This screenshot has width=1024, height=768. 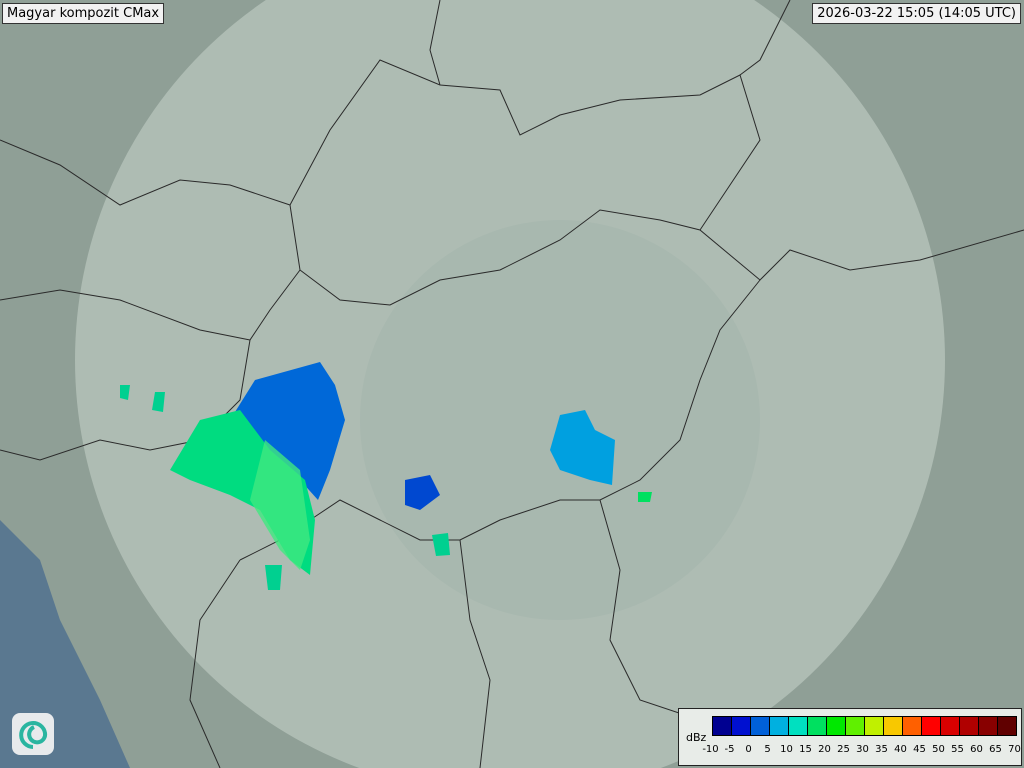 I want to click on legend-color-bar, so click(x=864, y=726).